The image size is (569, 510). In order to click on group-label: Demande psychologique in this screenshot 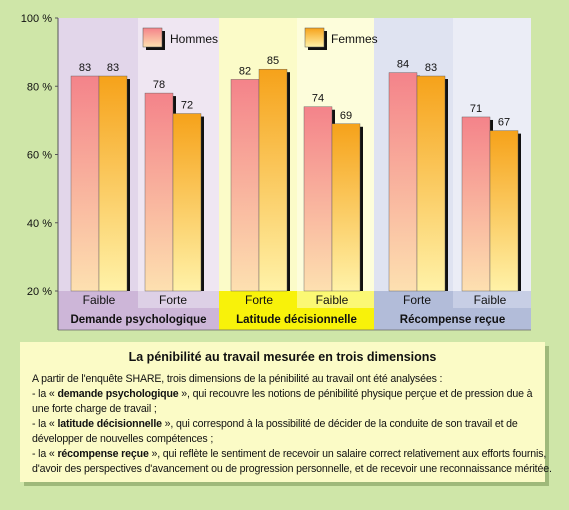, I will do `click(138, 320)`.